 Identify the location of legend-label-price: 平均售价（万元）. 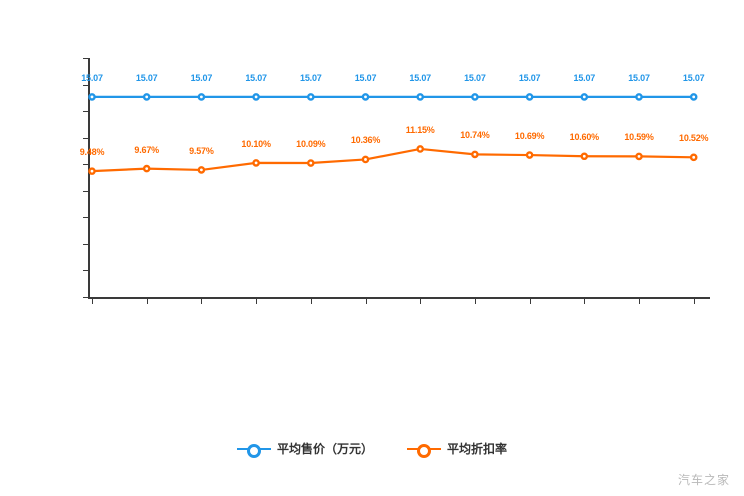
(324, 449).